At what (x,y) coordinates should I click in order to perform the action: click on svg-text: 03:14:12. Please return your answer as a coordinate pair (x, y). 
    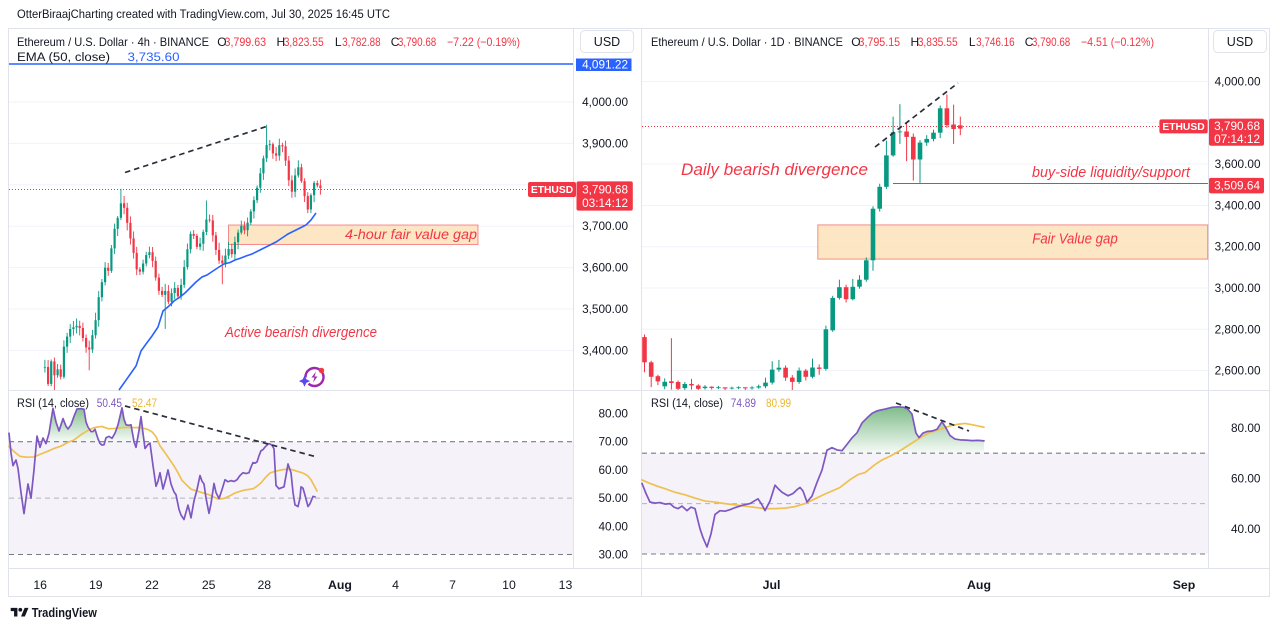
    Looking at the image, I should click on (605, 203).